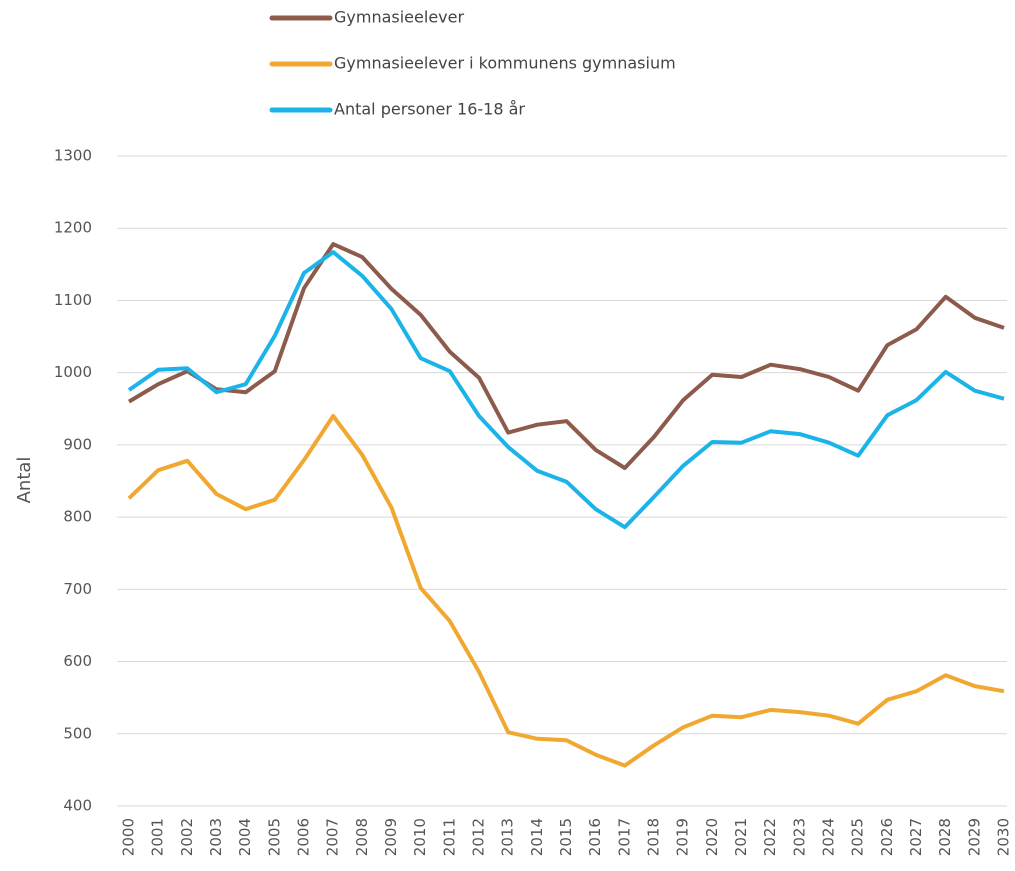 This screenshot has width=1015, height=871. What do you see at coordinates (77, 661) in the screenshot?
I see `y-tick-label: 600` at bounding box center [77, 661].